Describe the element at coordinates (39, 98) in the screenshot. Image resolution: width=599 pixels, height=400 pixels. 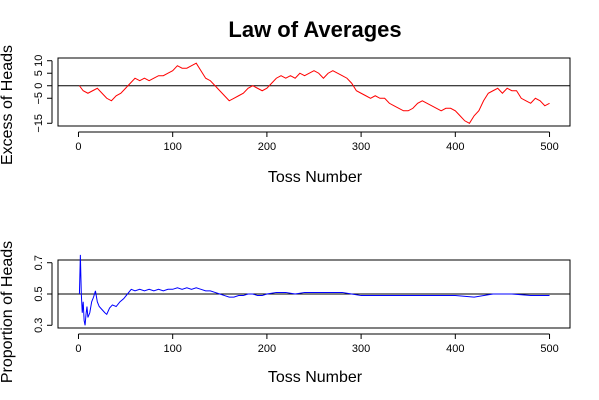
I see `excess-y-tick-label: −5` at that location.